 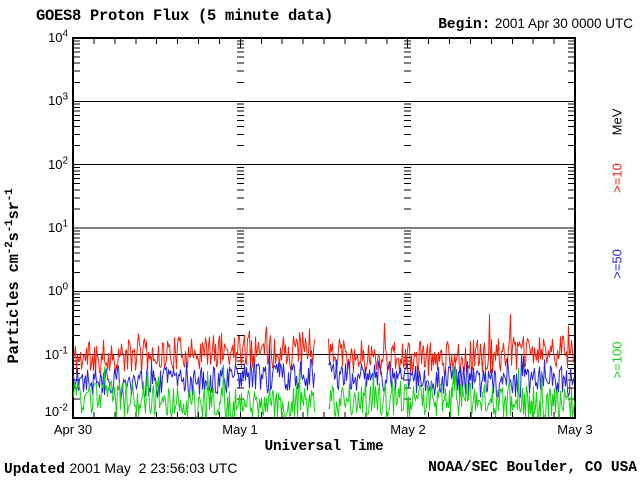 I want to click on x-tick-may2: May 2, so click(x=408, y=429).